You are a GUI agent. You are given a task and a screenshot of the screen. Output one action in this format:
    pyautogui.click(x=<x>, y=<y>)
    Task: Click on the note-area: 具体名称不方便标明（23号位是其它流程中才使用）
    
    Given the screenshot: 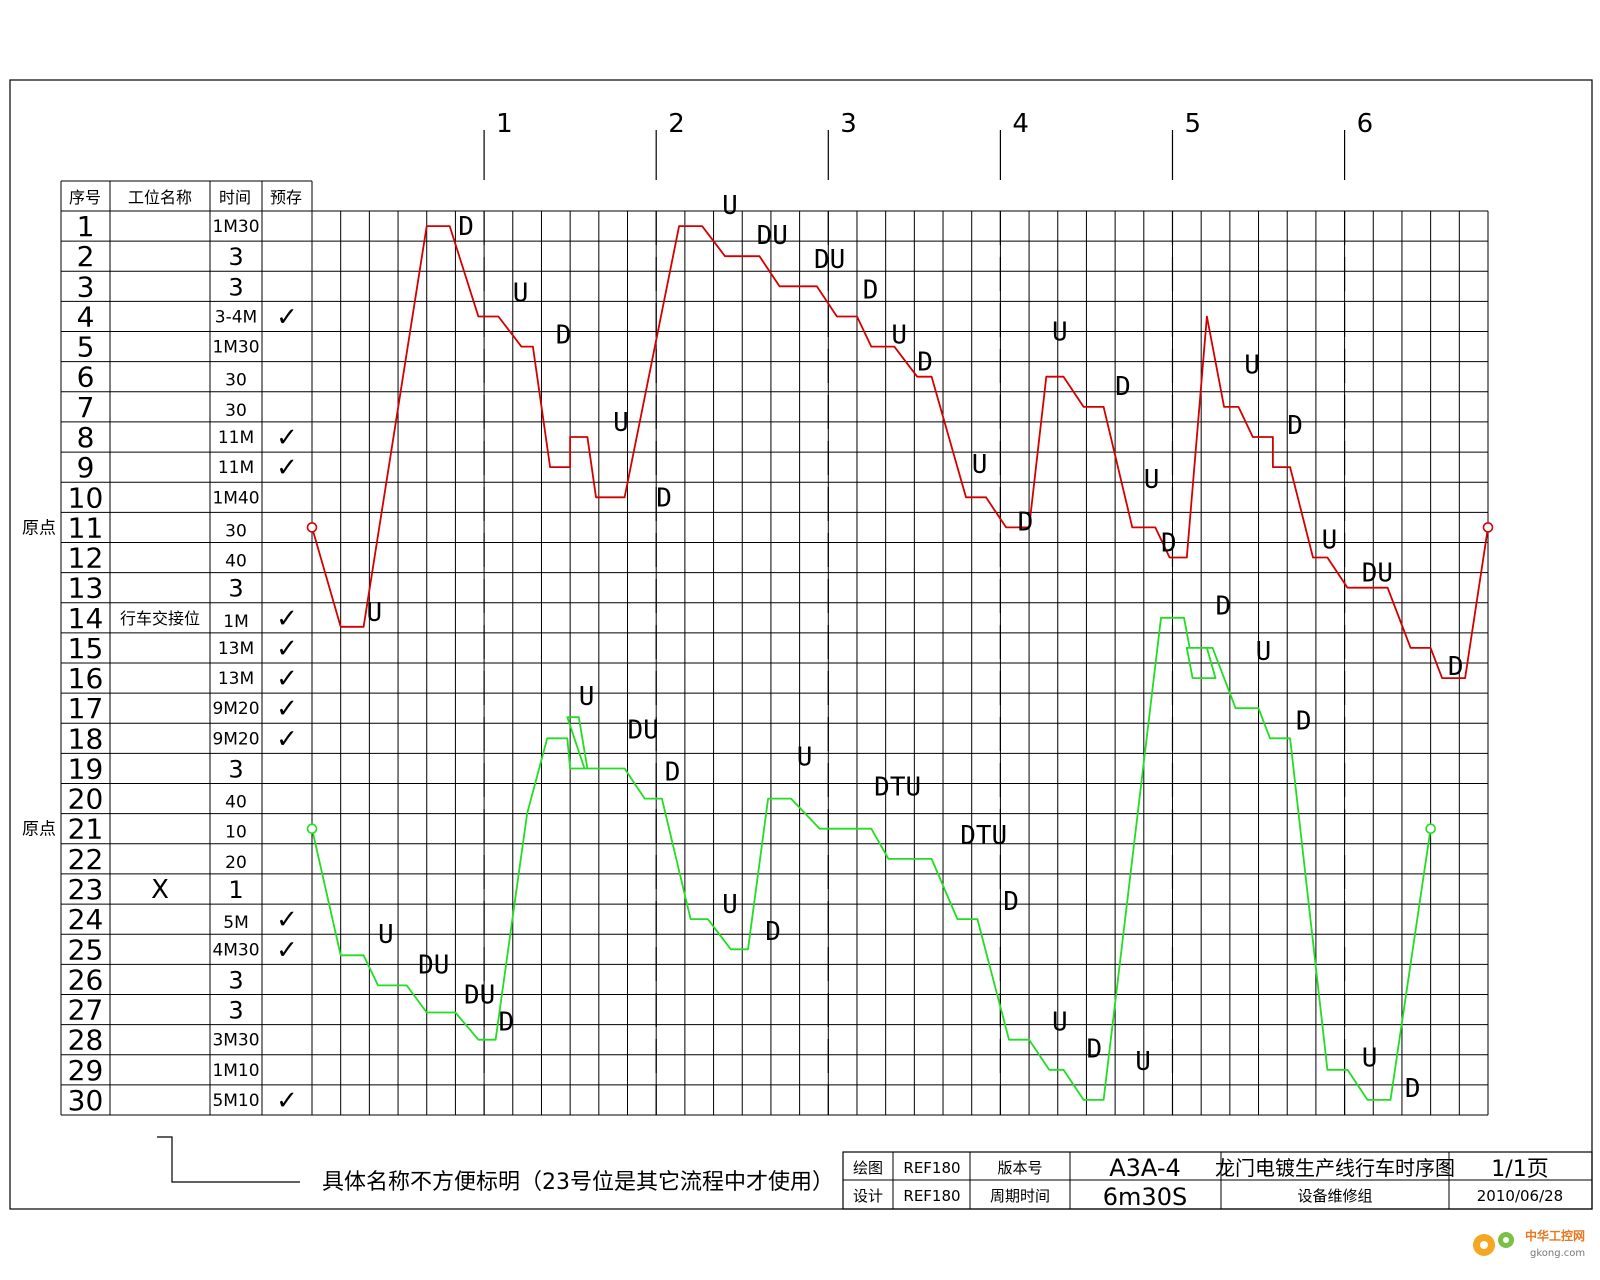 What is the action you would take?
    pyautogui.click(x=495, y=1165)
    